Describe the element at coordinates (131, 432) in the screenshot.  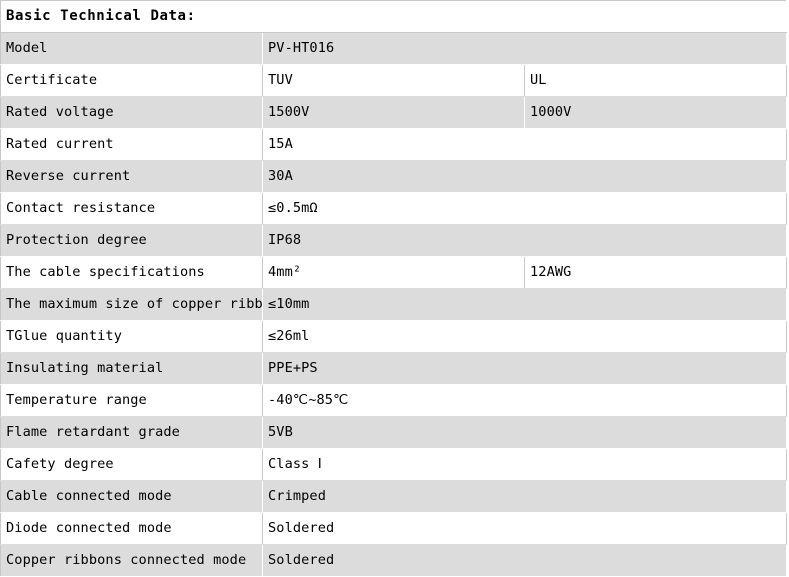
I see `row-label: Flame retardant grade` at that location.